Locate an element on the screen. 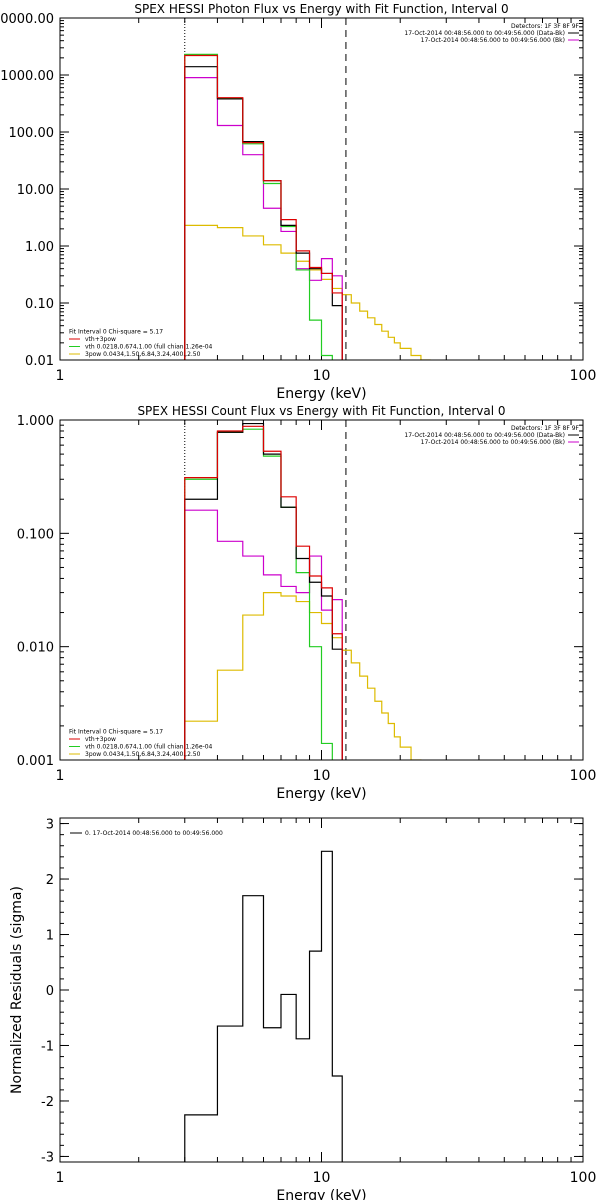 This screenshot has height=1204, width=600. residuals-y-tick-label: 3 is located at coordinates (50, 825).